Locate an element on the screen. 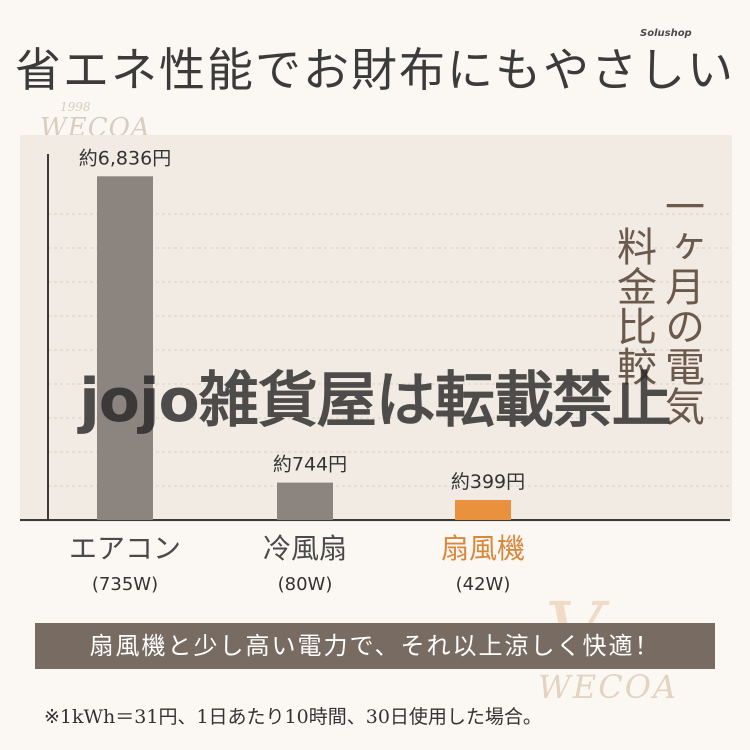 Image resolution: width=750 pixels, height=750 pixels. overlay-watermark: jojo雑貨屋は転載禁止 is located at coordinates (375, 401).